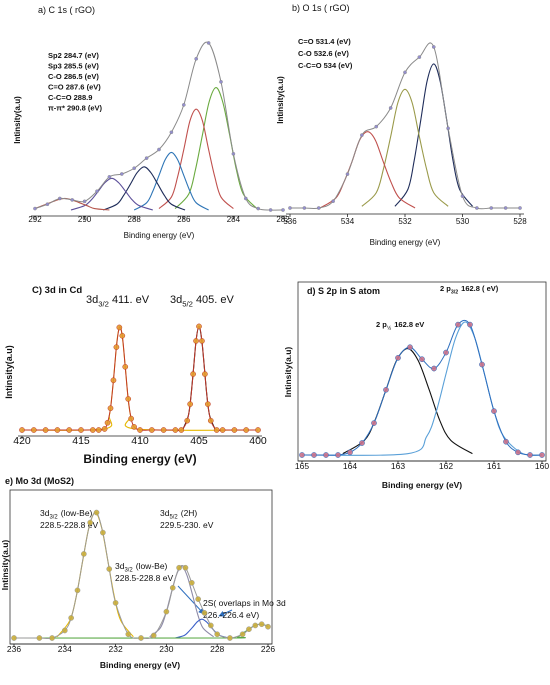  I want to click on x-tick-label: 288, so click(135, 219).